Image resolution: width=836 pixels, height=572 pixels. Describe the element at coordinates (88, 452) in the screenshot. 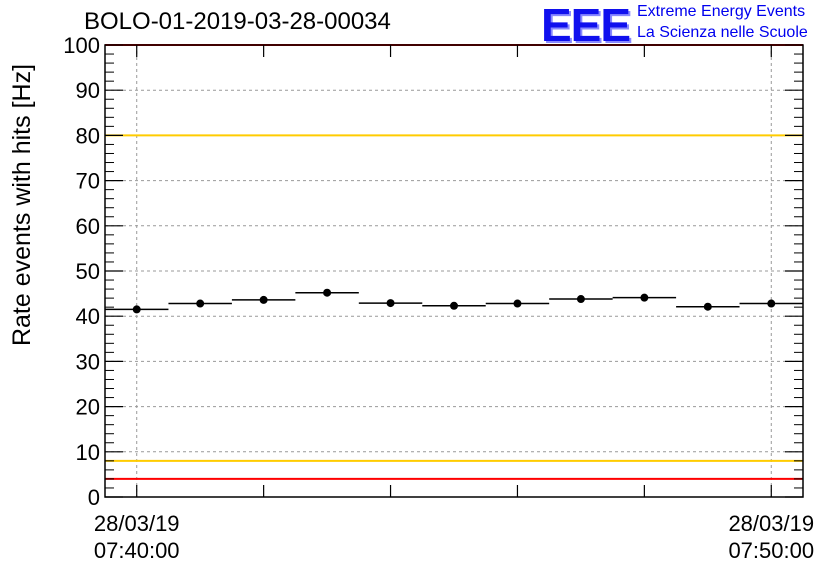

I see `y-tick-label: 10` at that location.